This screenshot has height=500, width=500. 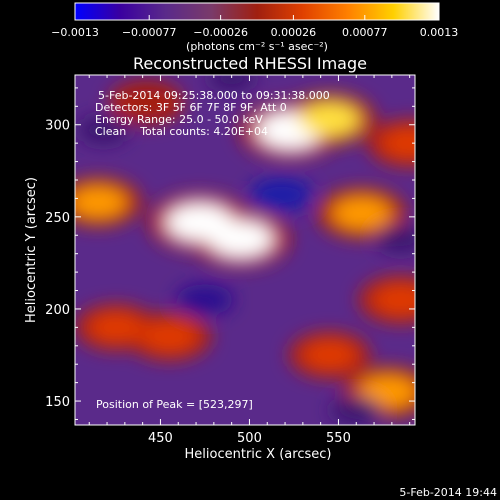 I want to click on colorbar-tick-label: 0.00077, so click(x=365, y=32).